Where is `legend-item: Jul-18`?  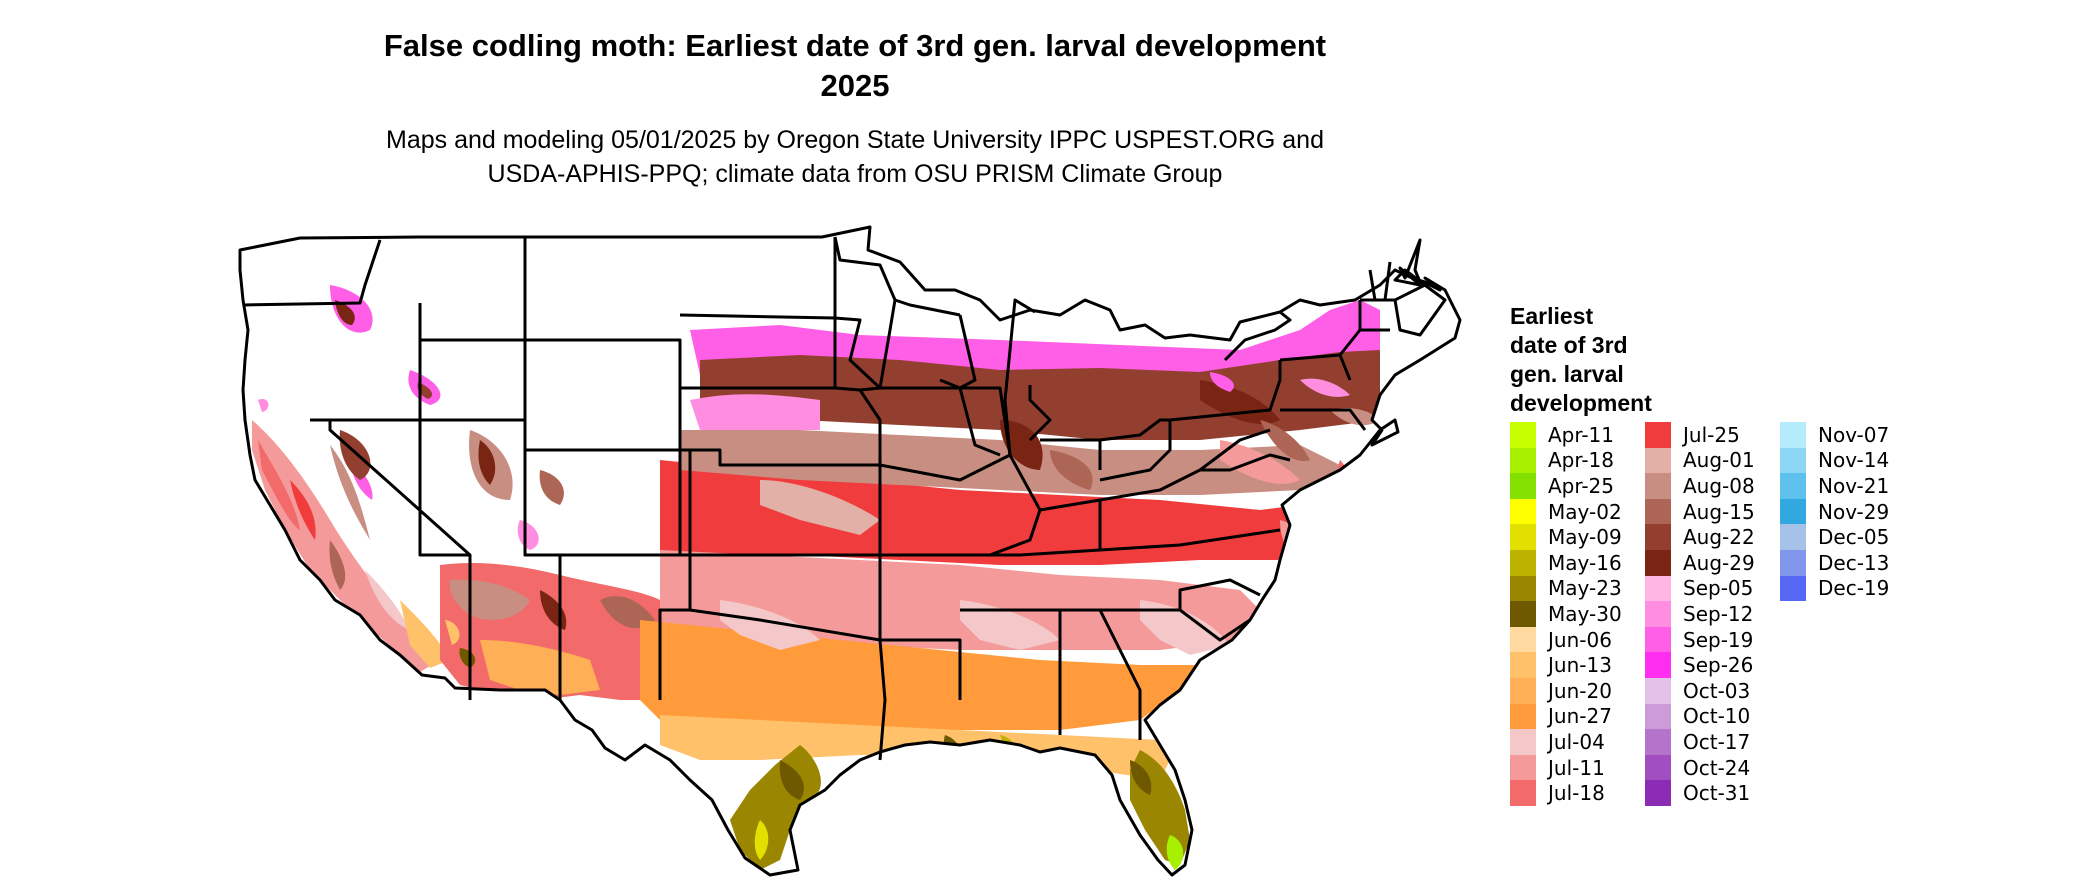
legend-item: Jul-18 is located at coordinates (1566, 793).